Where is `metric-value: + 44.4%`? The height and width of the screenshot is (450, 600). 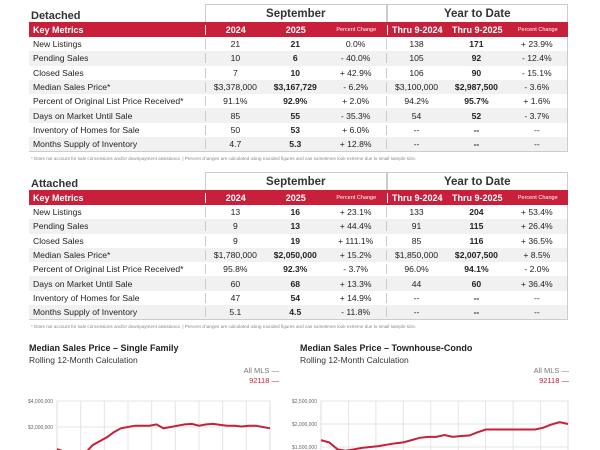
metric-value: + 44.4% is located at coordinates (355, 226).